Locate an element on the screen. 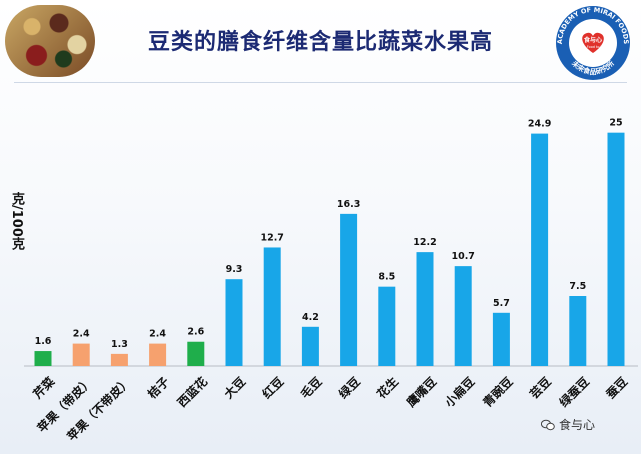 The height and width of the screenshot is (454, 641). watermark-text: 食与心 is located at coordinates (577, 425).